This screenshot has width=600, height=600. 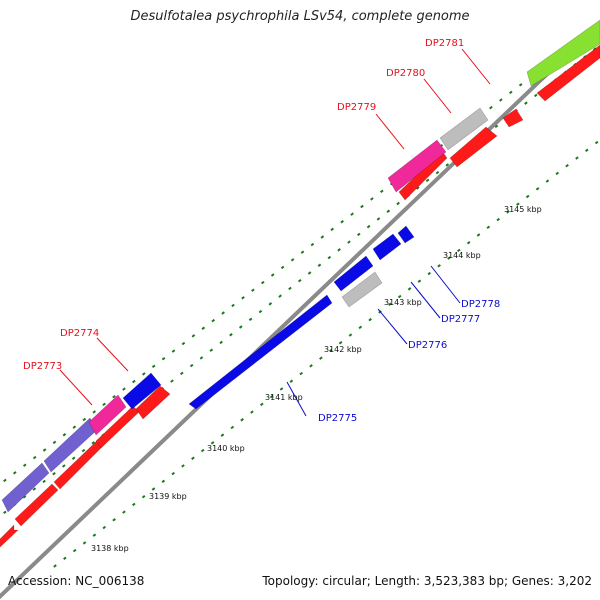 I want to click on gene-label-dp2775: DP2775, so click(x=337, y=418).